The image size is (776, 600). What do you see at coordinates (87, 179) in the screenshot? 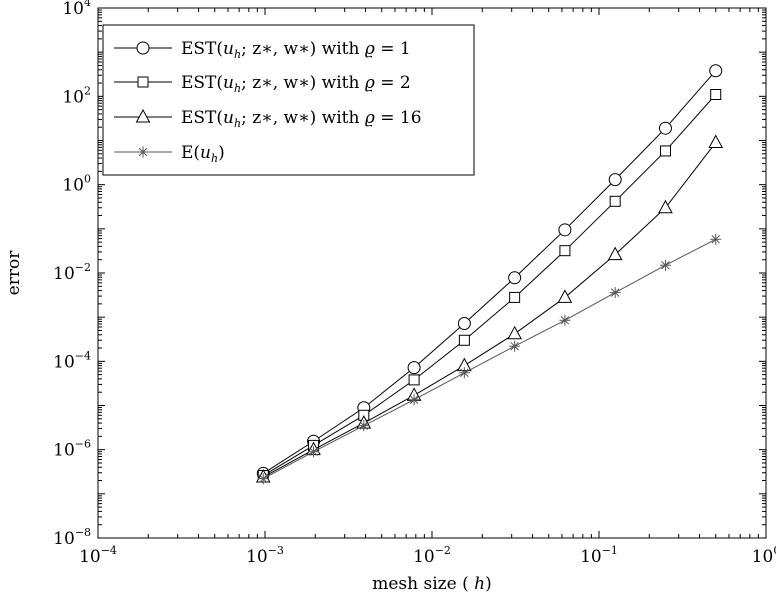
I see `y-tick-label-exp: 0` at bounding box center [87, 179].